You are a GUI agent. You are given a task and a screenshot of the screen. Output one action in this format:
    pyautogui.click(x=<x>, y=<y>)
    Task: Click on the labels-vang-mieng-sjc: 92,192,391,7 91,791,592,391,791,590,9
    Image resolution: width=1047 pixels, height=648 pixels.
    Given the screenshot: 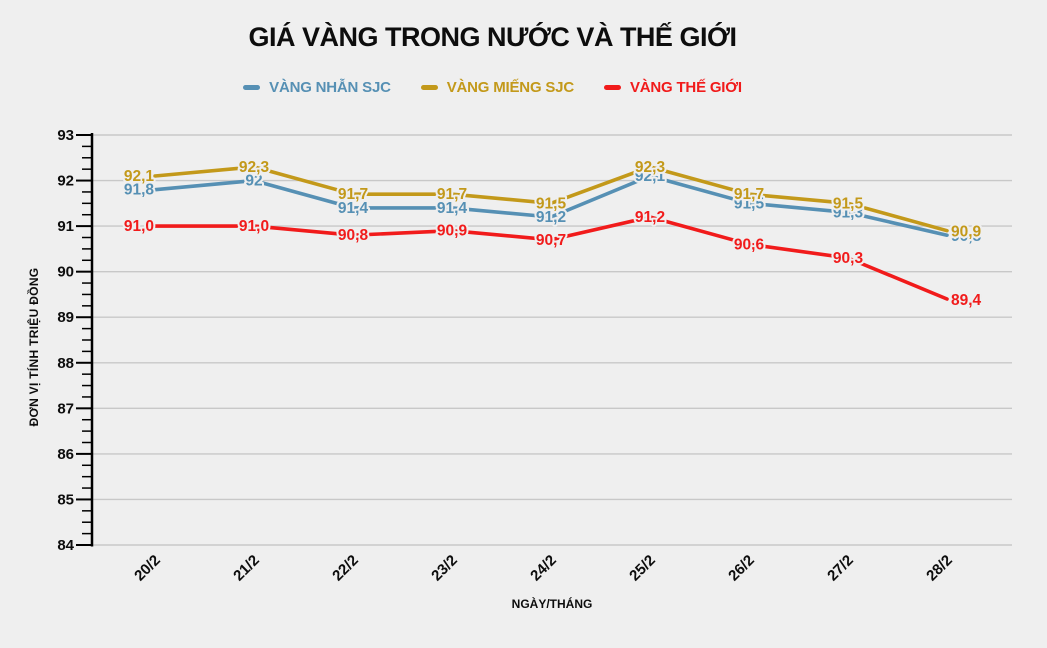 What is the action you would take?
    pyautogui.click(x=553, y=200)
    